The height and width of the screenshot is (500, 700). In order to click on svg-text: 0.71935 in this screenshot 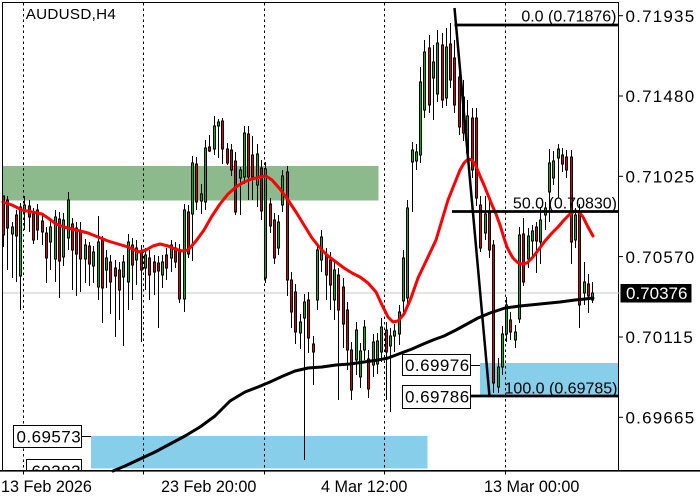, I will do `click(661, 16)`.